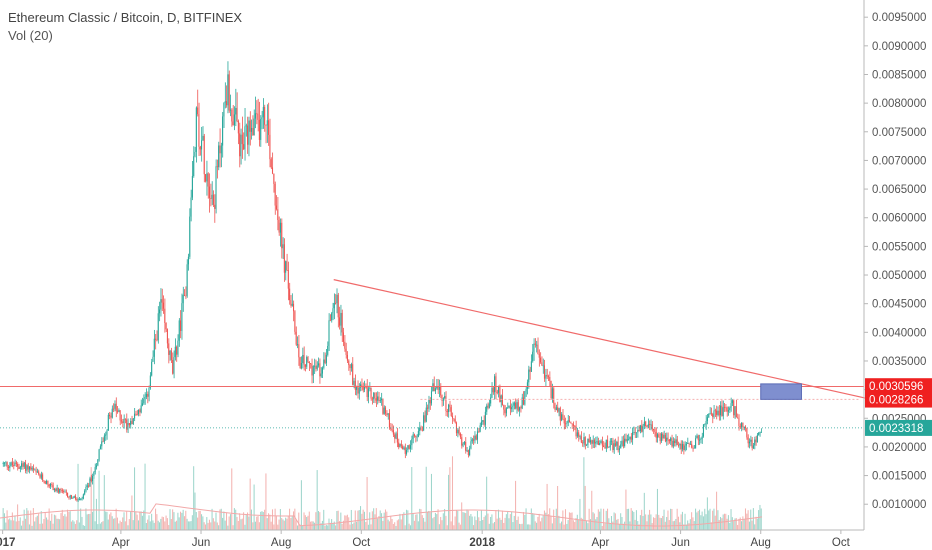 The width and height of the screenshot is (932, 550). What do you see at coordinates (899, 47) in the screenshot?
I see `price-tick-label: 0.0090000` at bounding box center [899, 47].